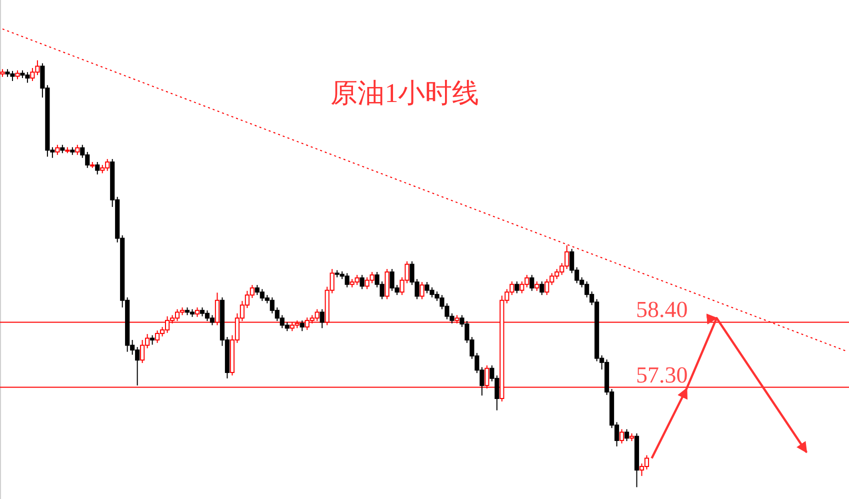  I want to click on y-tick-label: 58.40, so click(662, 309).